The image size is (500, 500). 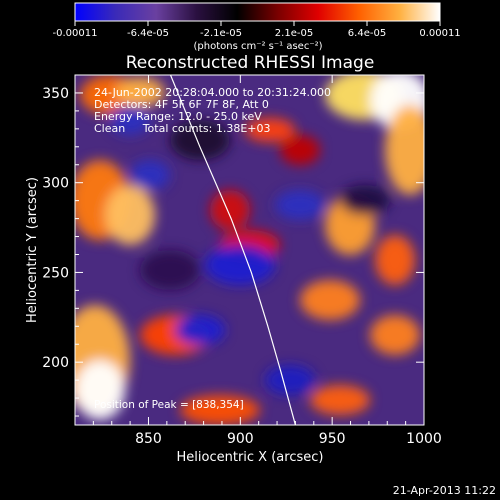 What do you see at coordinates (257, 46) in the screenshot?
I see `colorbar-units-label: (photons cm⁻² s⁻¹ asec⁻²)` at bounding box center [257, 46].